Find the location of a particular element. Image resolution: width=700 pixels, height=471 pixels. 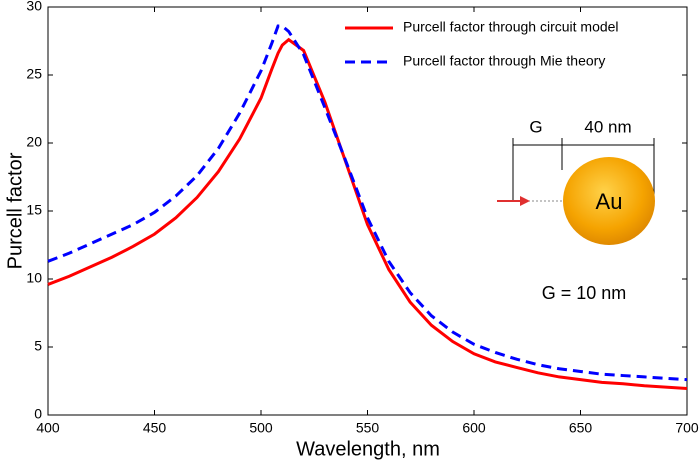

y-tick-label: 5 is located at coordinates (38, 346).